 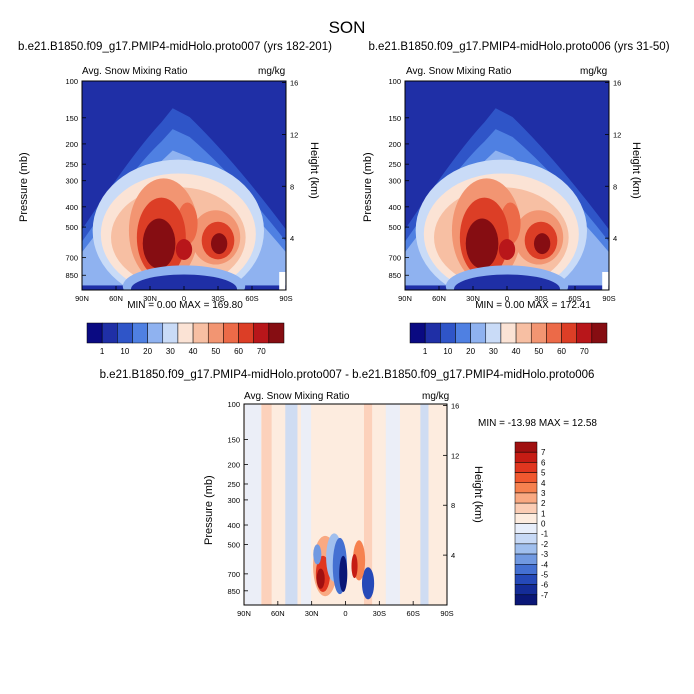 I want to click on colorbar-label: 6, so click(x=543, y=462).